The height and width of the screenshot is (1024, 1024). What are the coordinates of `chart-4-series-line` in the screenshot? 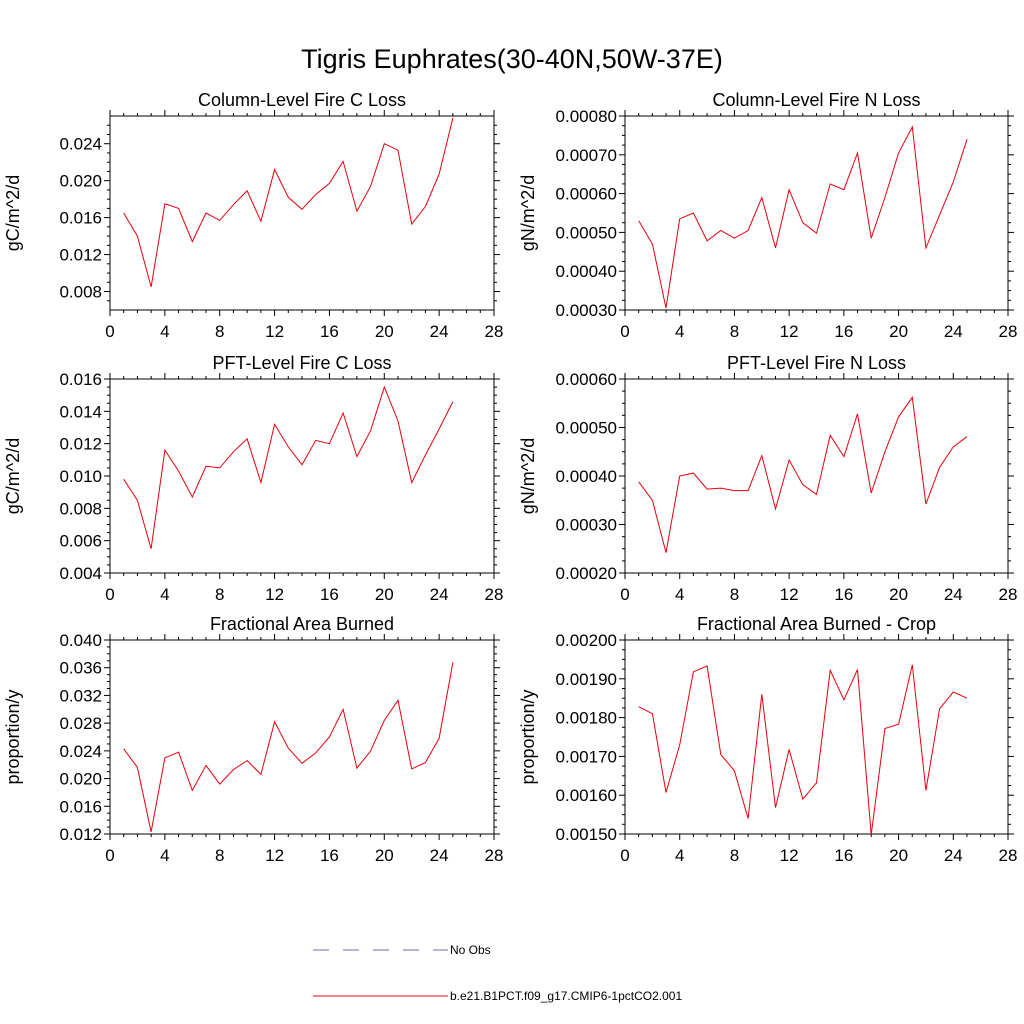 It's located at (803, 474).